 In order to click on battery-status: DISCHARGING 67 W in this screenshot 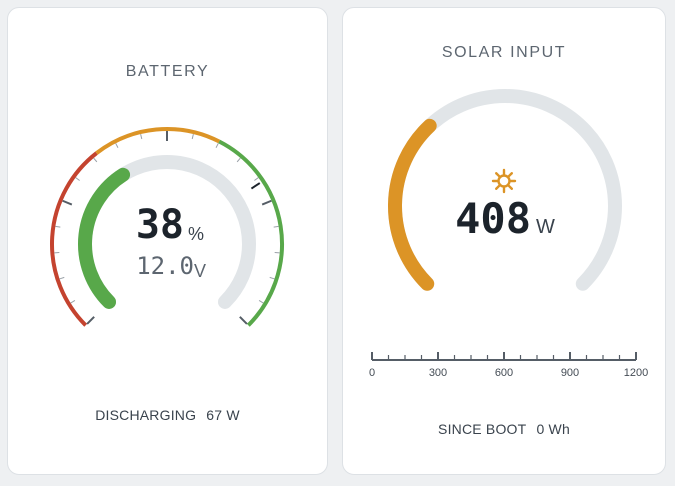, I will do `click(167, 415)`.